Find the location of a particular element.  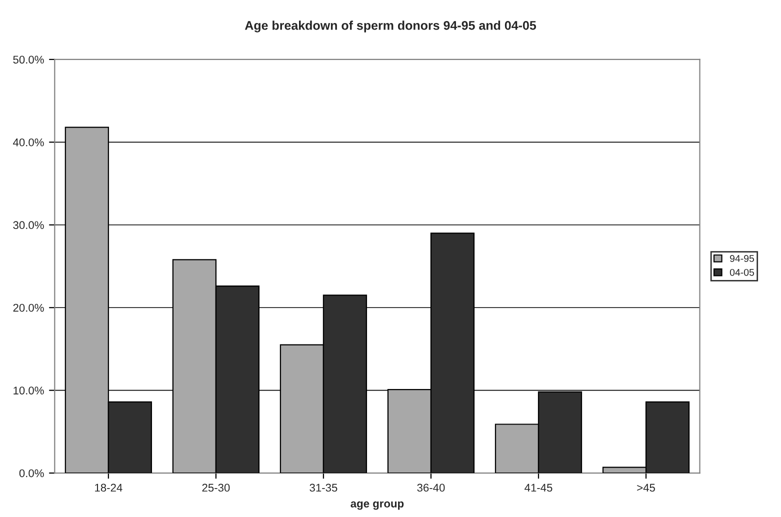

x-axis-title: age group is located at coordinates (377, 505).